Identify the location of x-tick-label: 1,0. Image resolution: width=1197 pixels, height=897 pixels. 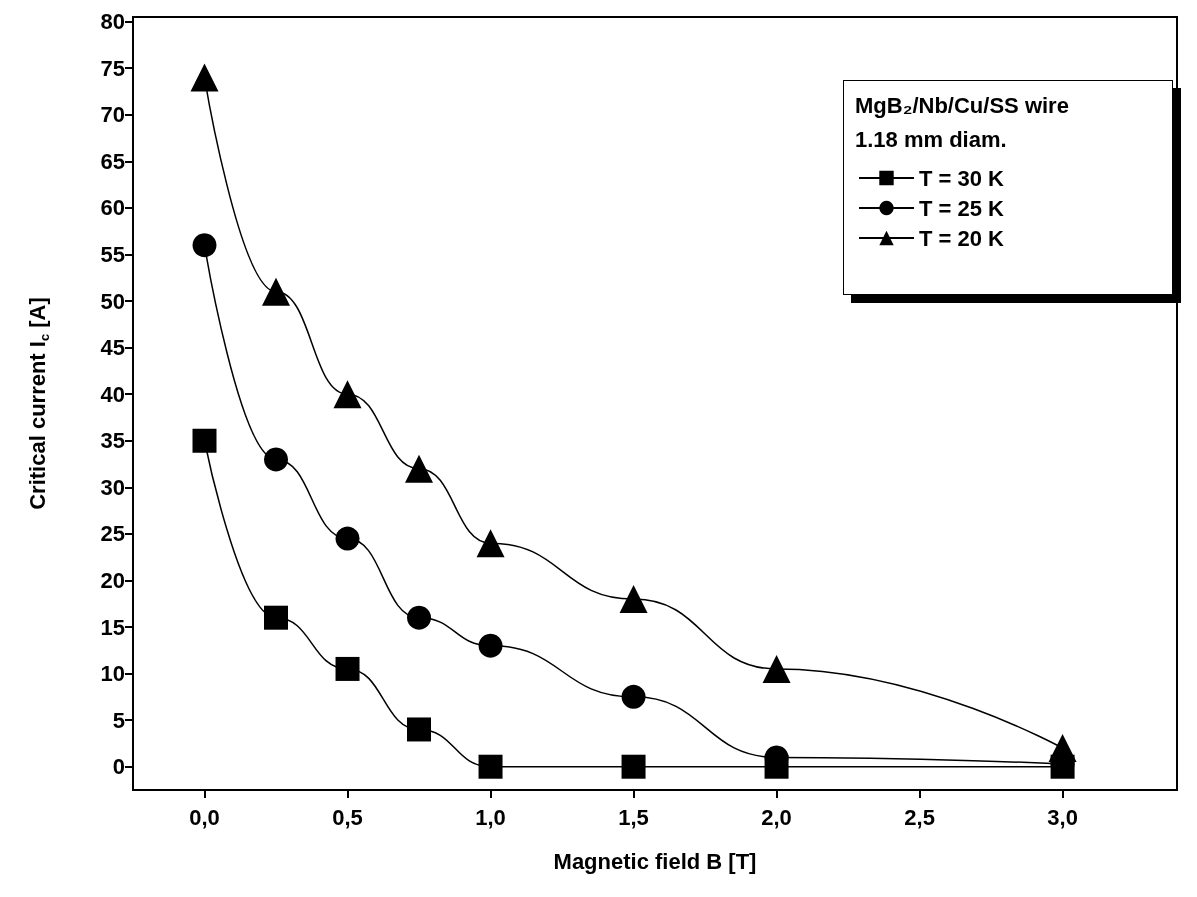
(490, 817).